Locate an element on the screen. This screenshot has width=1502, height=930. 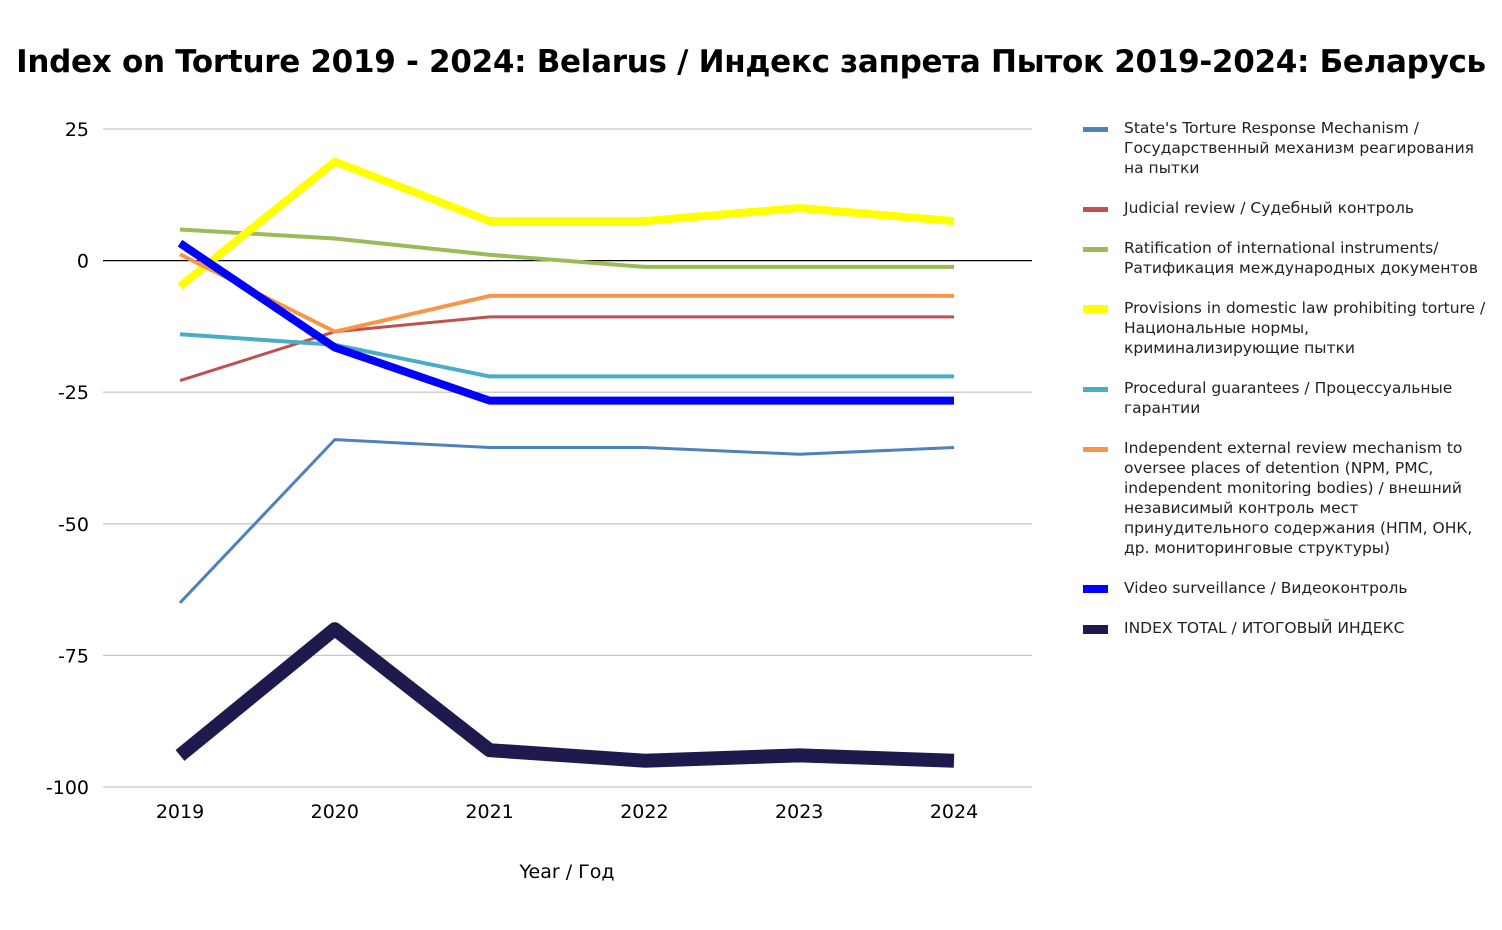
x-axis-title: Year / Год is located at coordinates (566, 872).